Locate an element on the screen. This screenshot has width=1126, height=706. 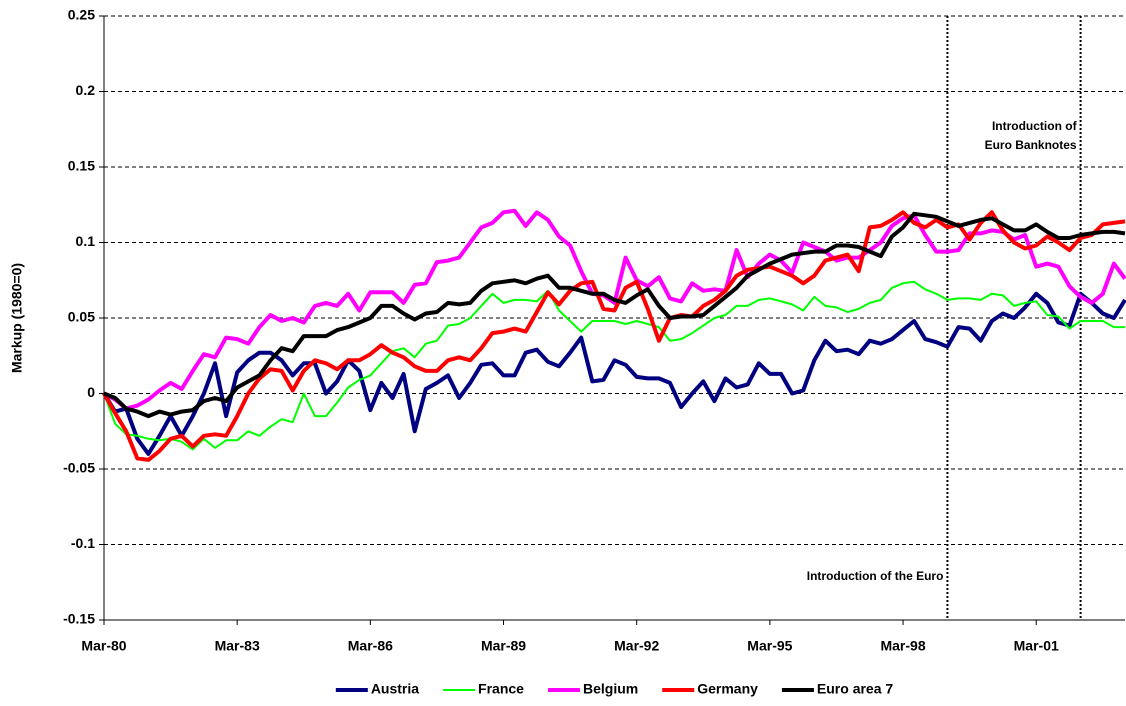
x-tick-label: Mar-01 is located at coordinates (1036, 646).